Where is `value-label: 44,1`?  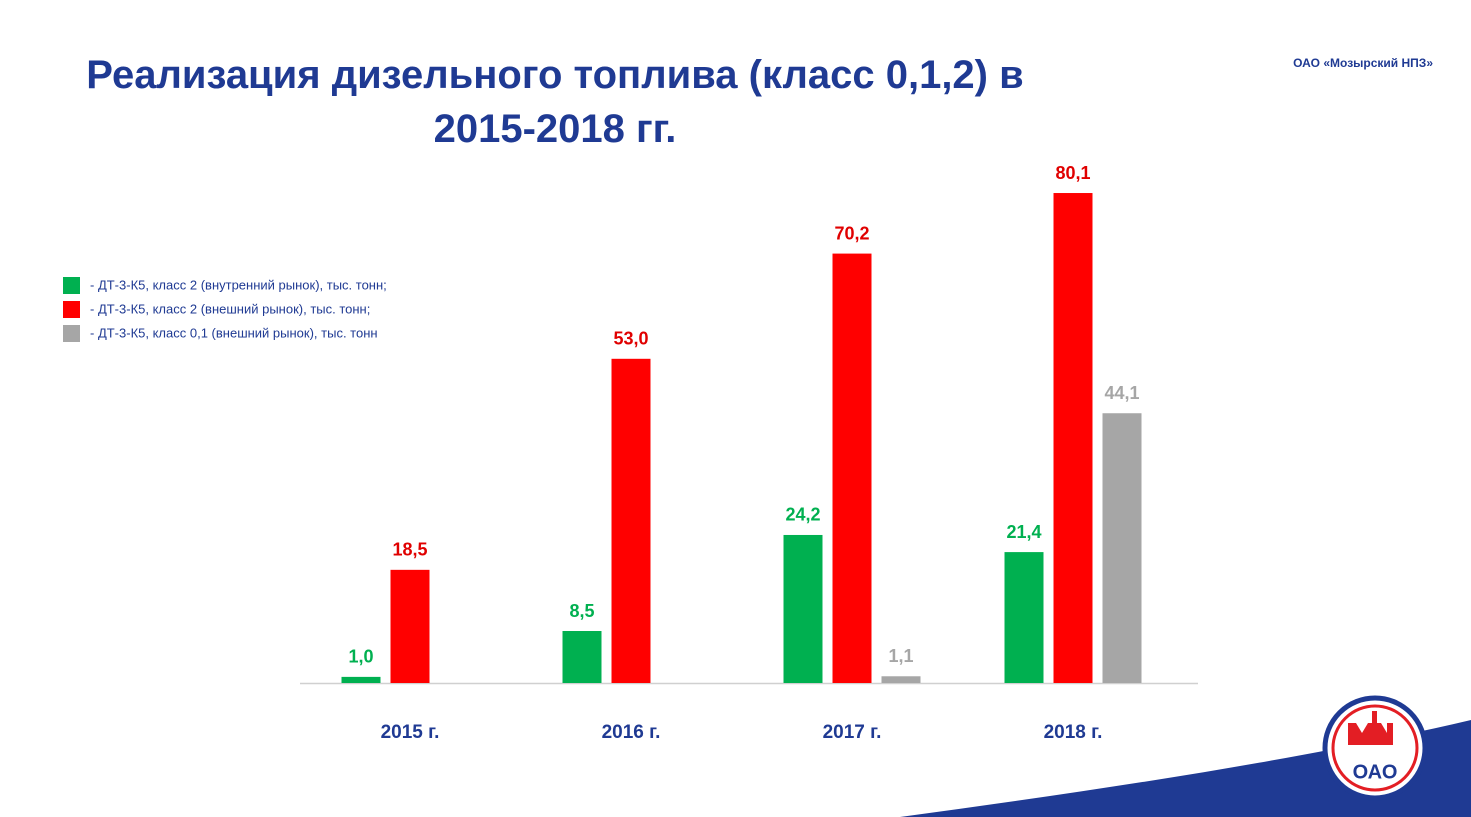
value-label: 44,1 is located at coordinates (1121, 393).